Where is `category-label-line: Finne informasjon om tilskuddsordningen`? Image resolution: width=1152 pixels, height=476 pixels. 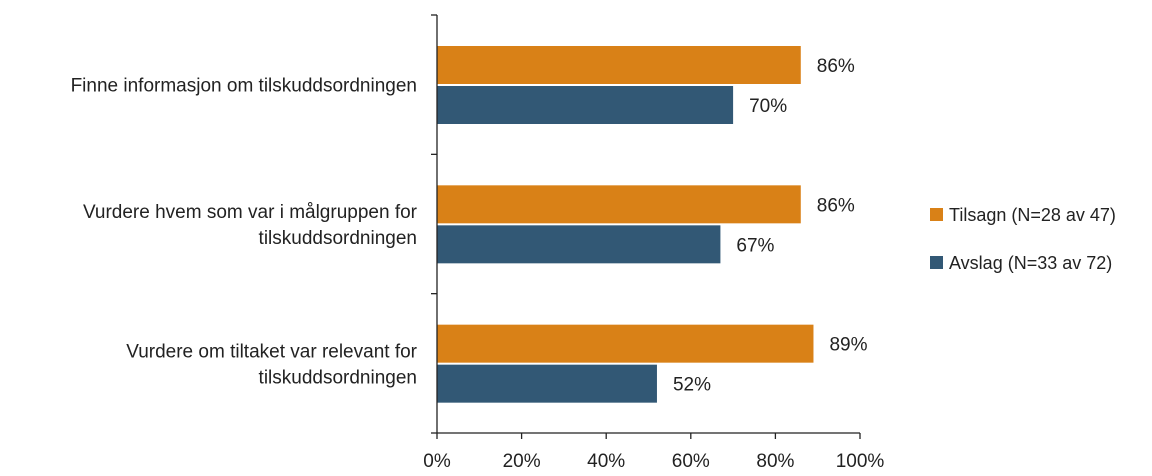 category-label-line: Finne informasjon om tilskuddsordningen is located at coordinates (244, 86).